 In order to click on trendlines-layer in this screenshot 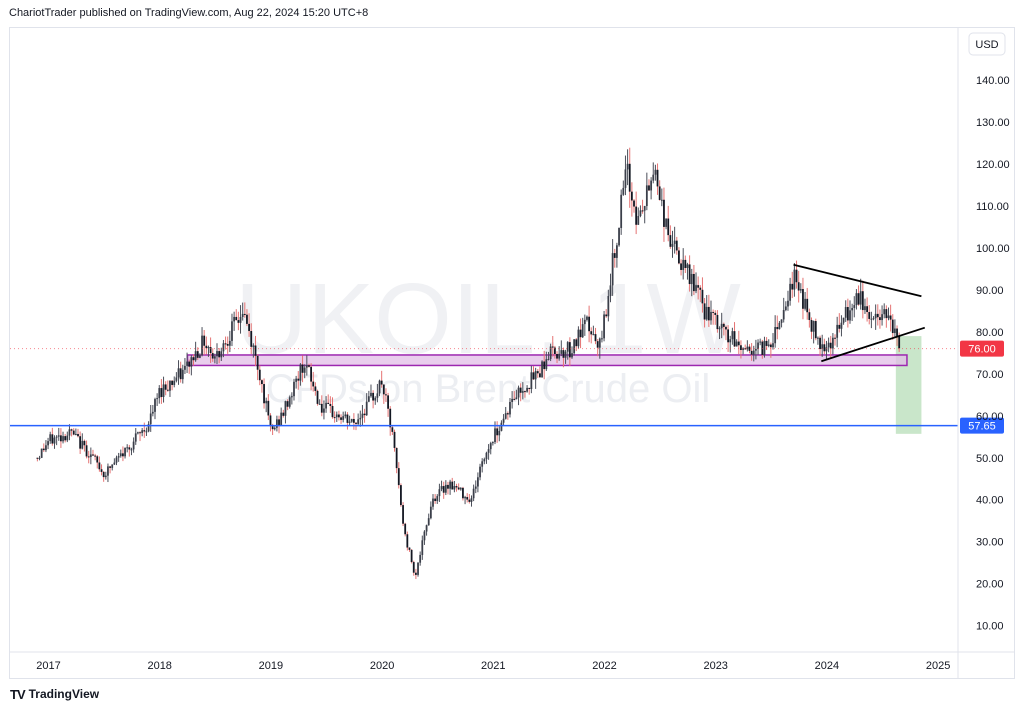, I will do `click(859, 313)`.